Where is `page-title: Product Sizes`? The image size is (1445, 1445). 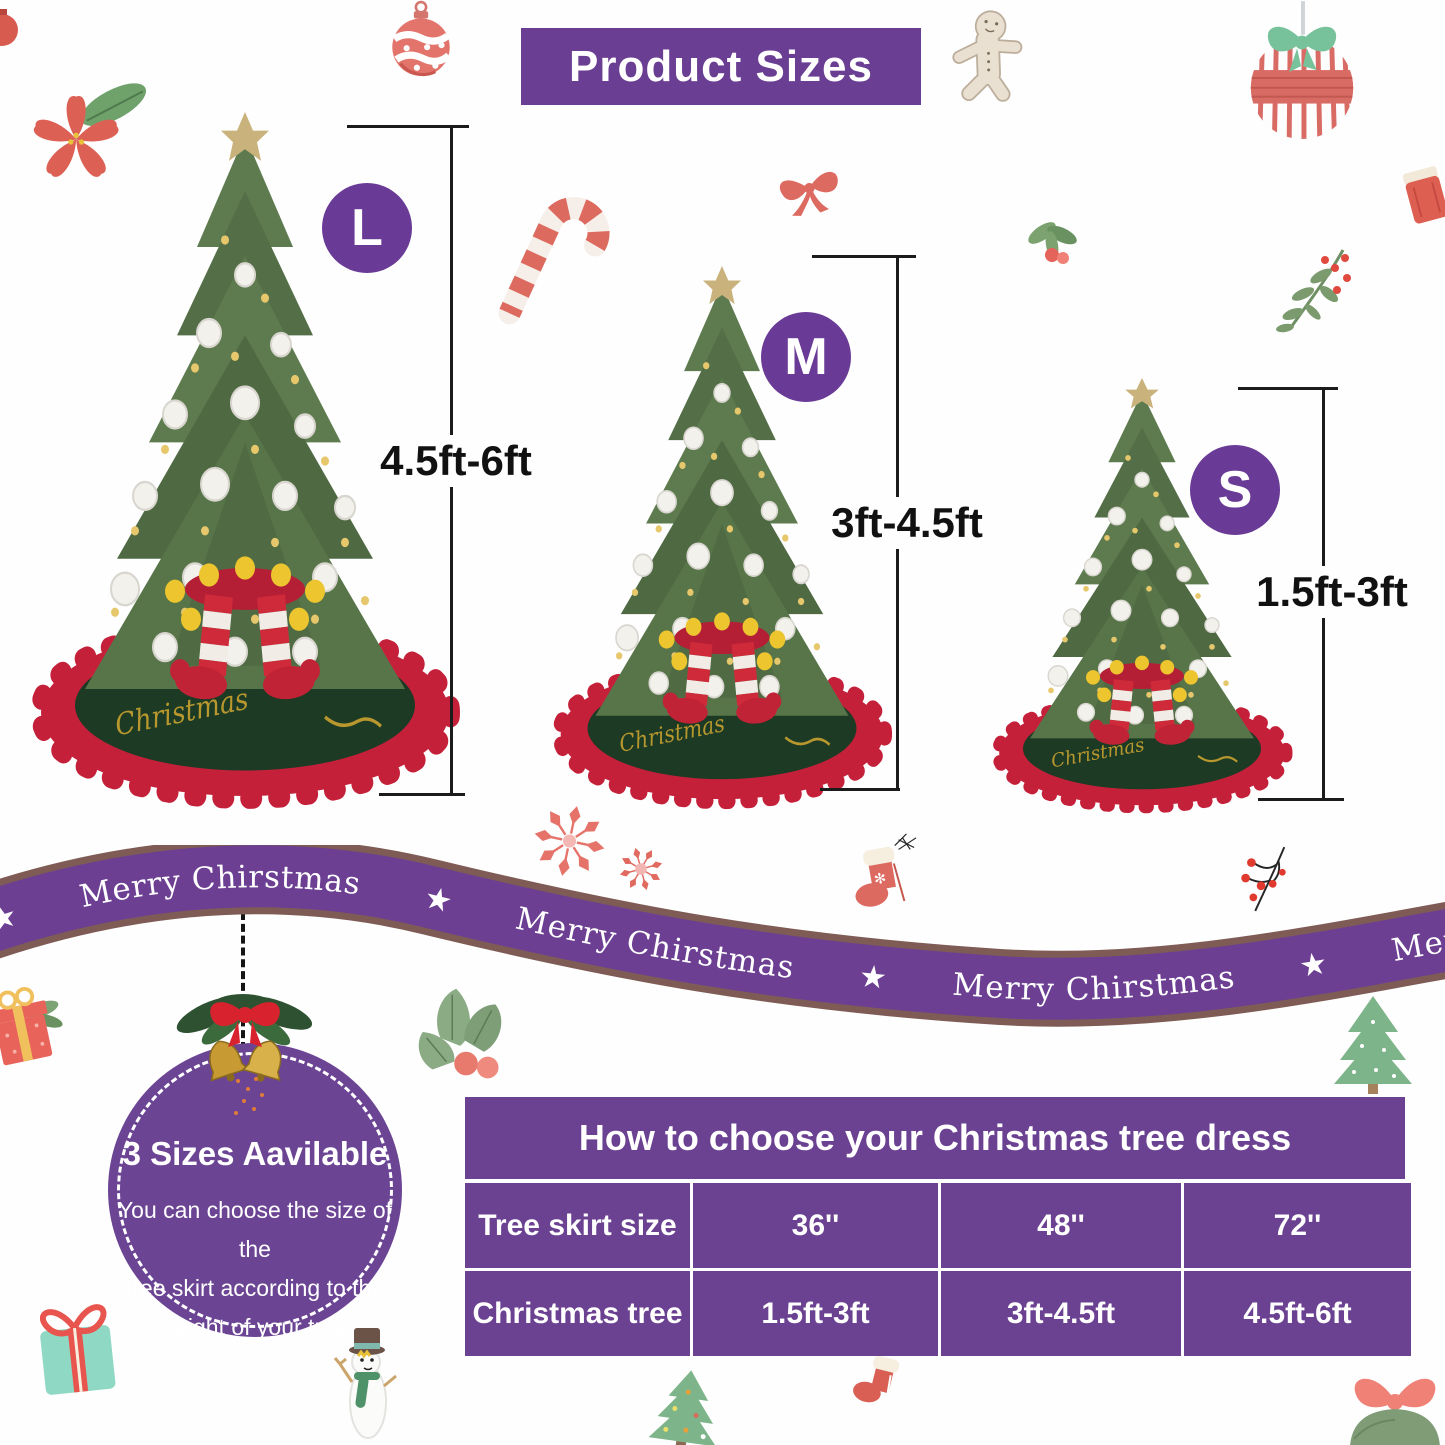
page-title: Product Sizes is located at coordinates (721, 66).